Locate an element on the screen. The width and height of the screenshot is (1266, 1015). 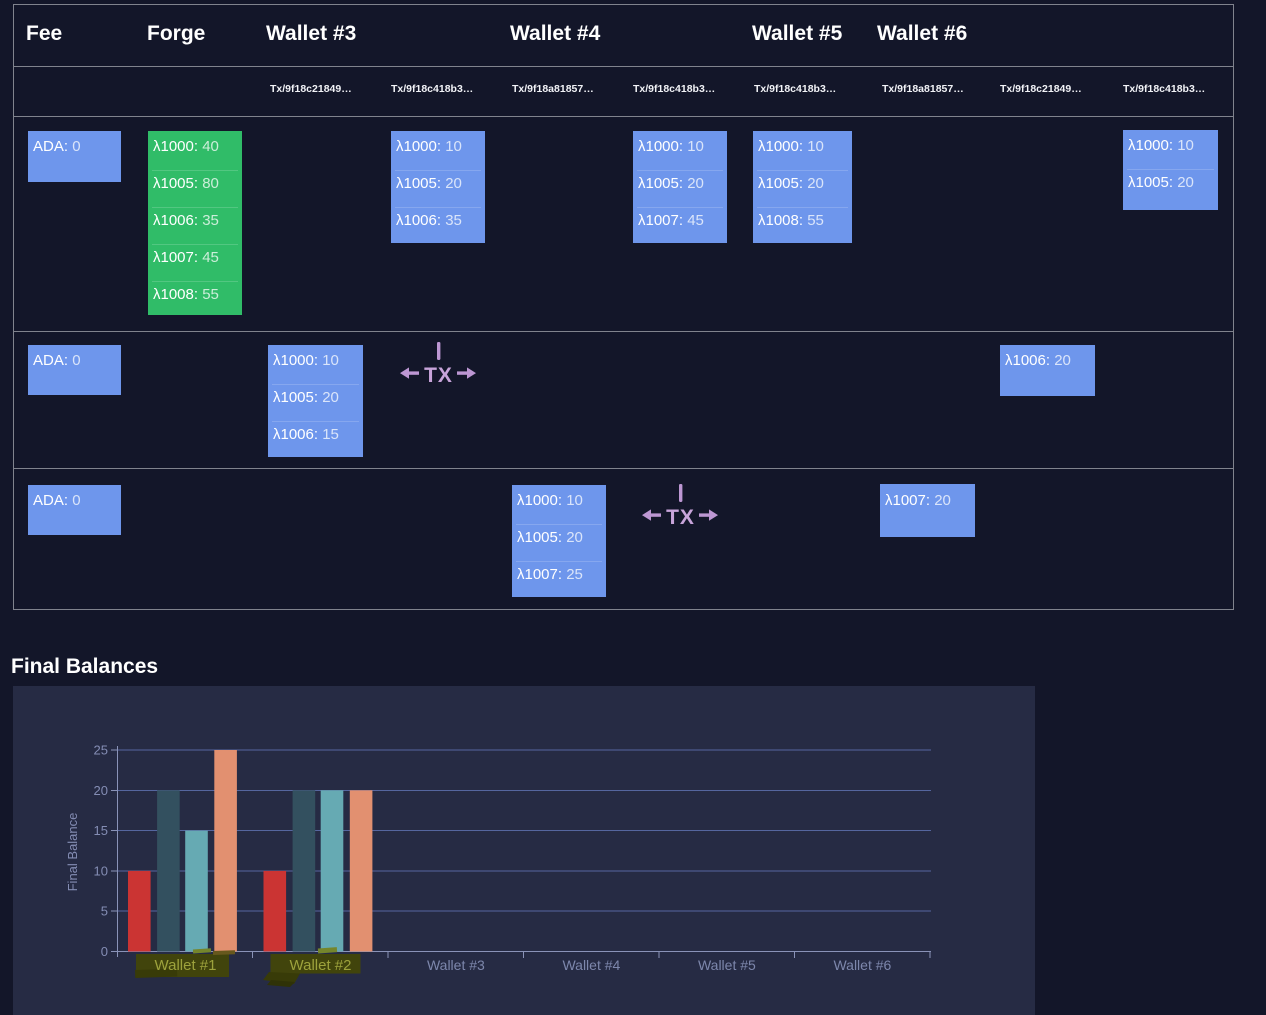
svg-text: Wallet #4 is located at coordinates (591, 965).